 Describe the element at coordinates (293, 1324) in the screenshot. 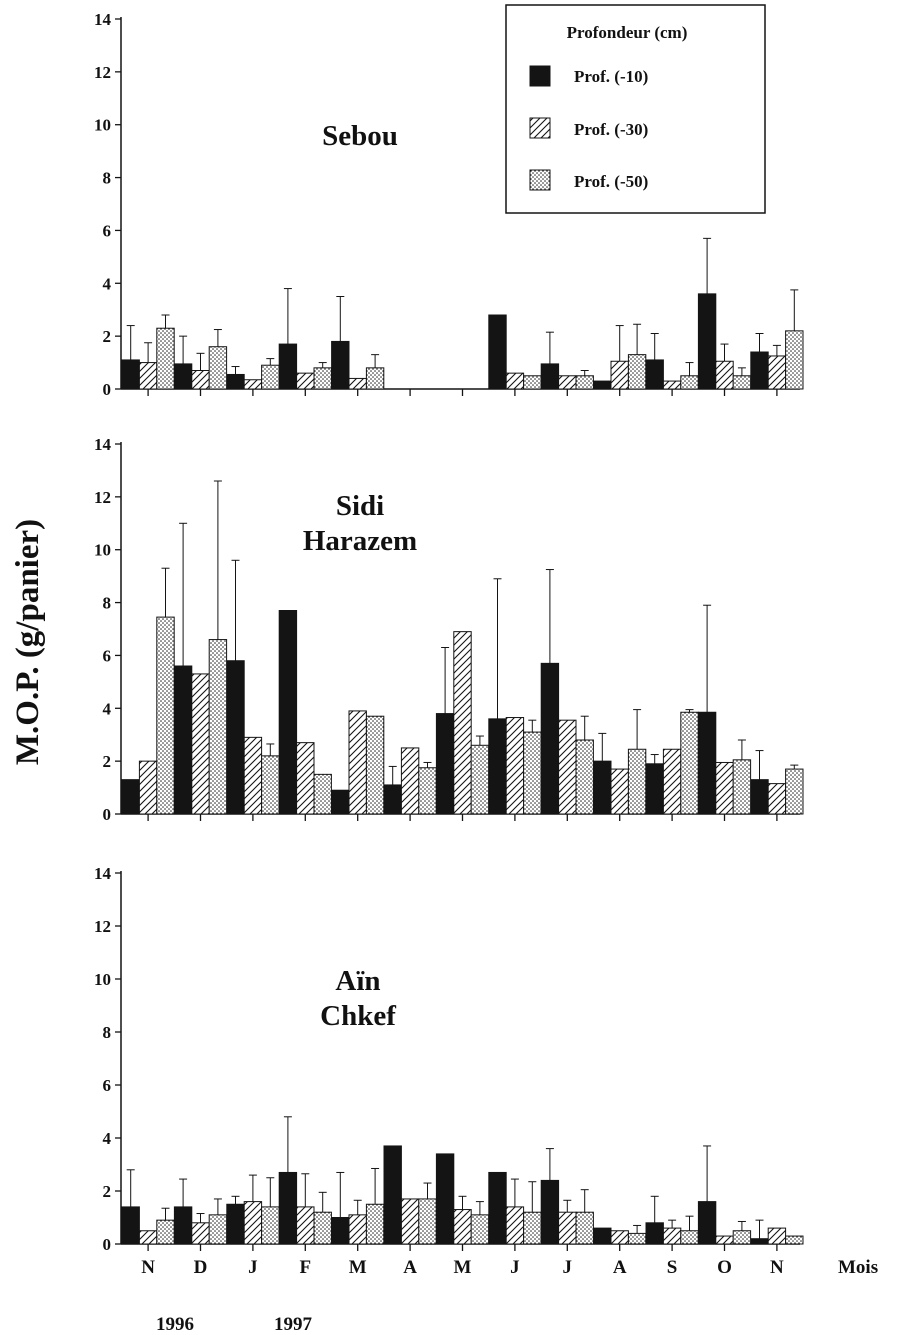

I see `year-label-1997: 1997` at that location.